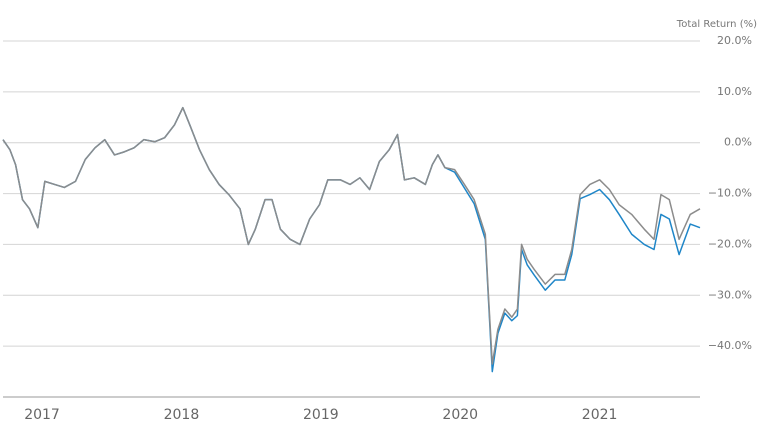 This screenshot has width=773, height=431. I want to click on x-tick-label: 2020, so click(460, 415).